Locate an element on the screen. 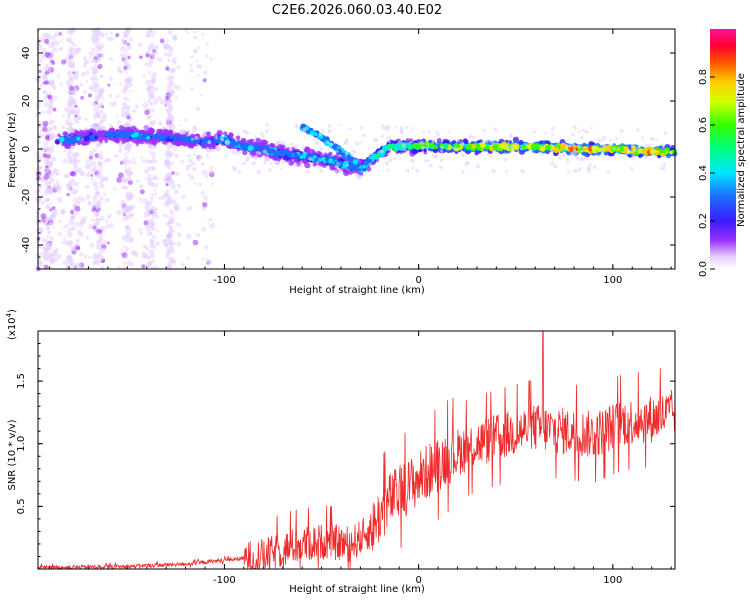 Image resolution: width=750 pixels, height=600 pixels. snr-y-multiplier: (x104) is located at coordinates (11, 324).